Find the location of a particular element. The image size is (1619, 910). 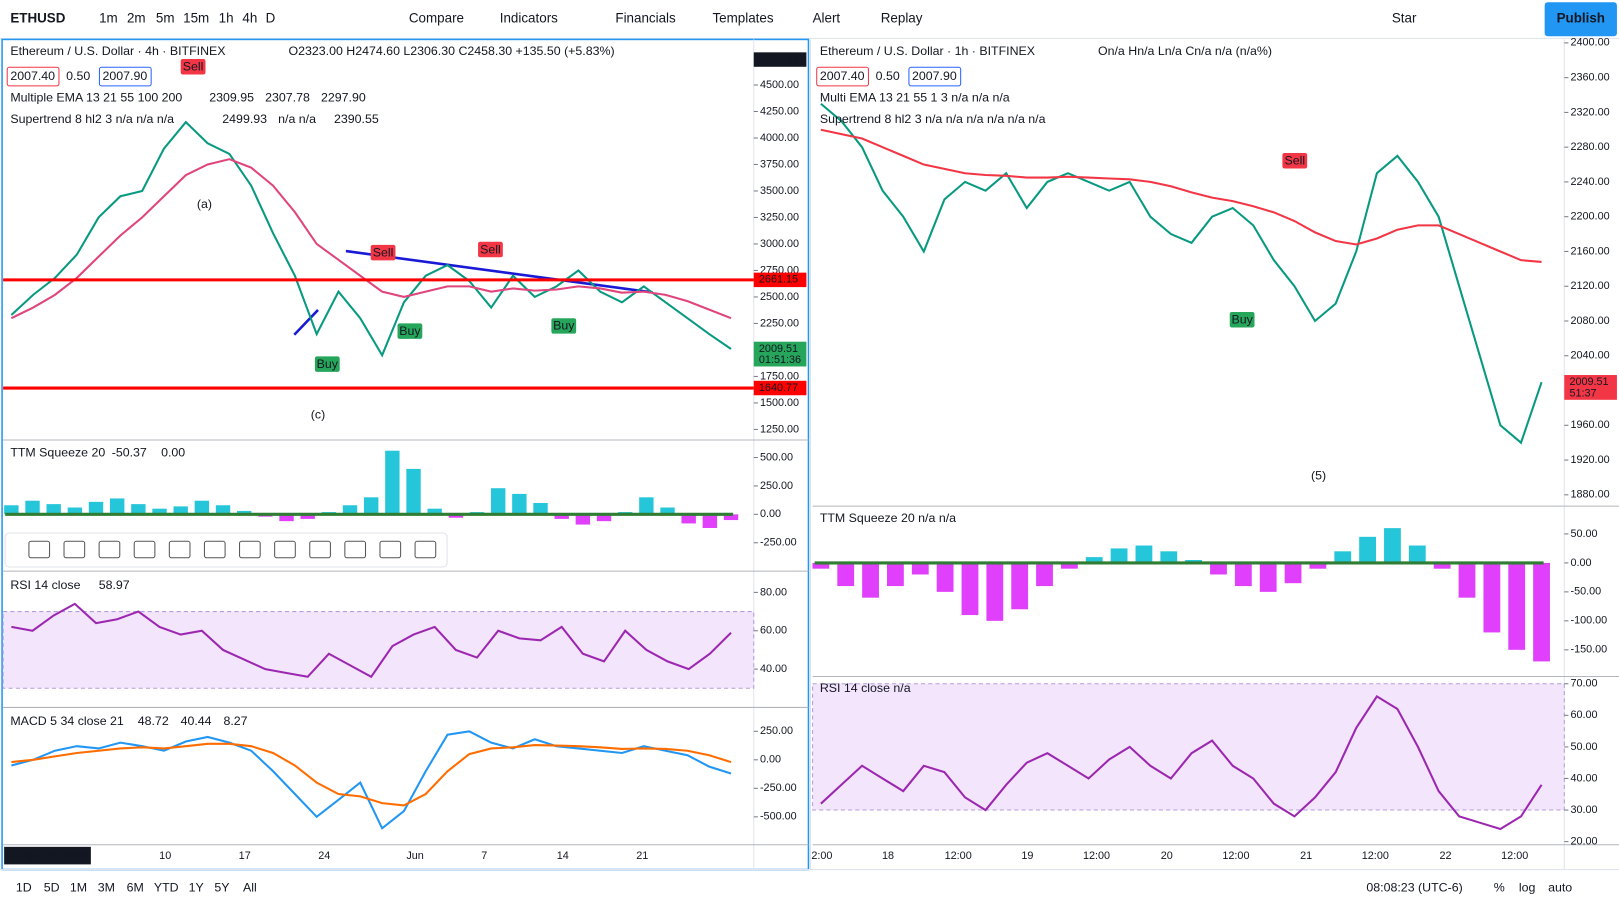

x-tick-label: 14 is located at coordinates (563, 856).